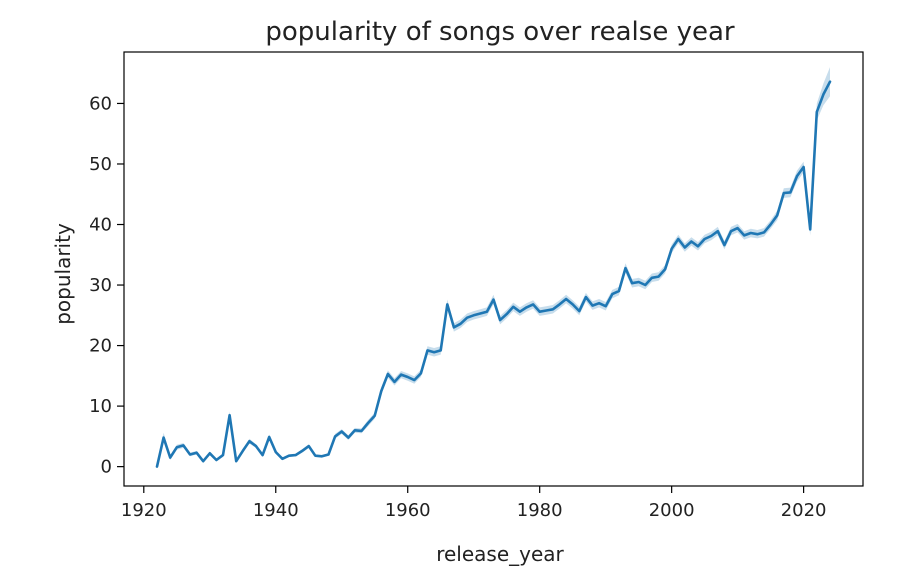 The image size is (912, 587). What do you see at coordinates (672, 510) in the screenshot?
I see `x-tick-label: 2000` at bounding box center [672, 510].